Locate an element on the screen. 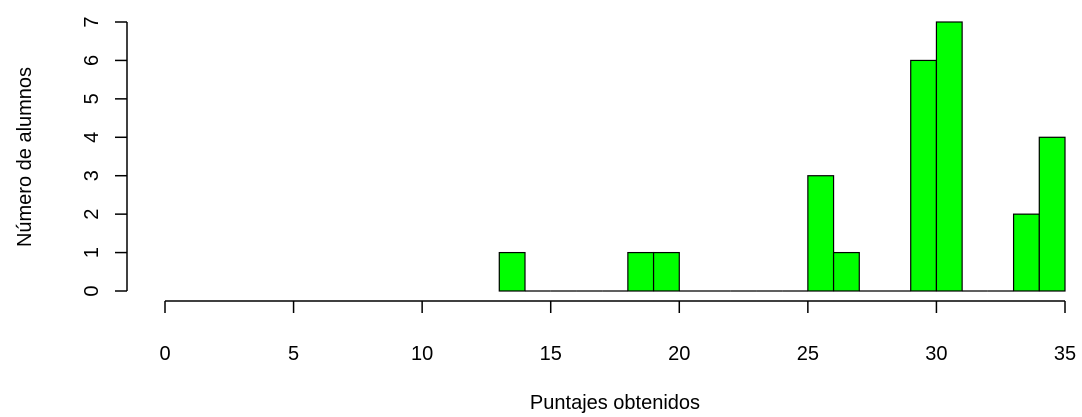 The height and width of the screenshot is (417, 1082). y-tick-label: 1 is located at coordinates (92, 252).